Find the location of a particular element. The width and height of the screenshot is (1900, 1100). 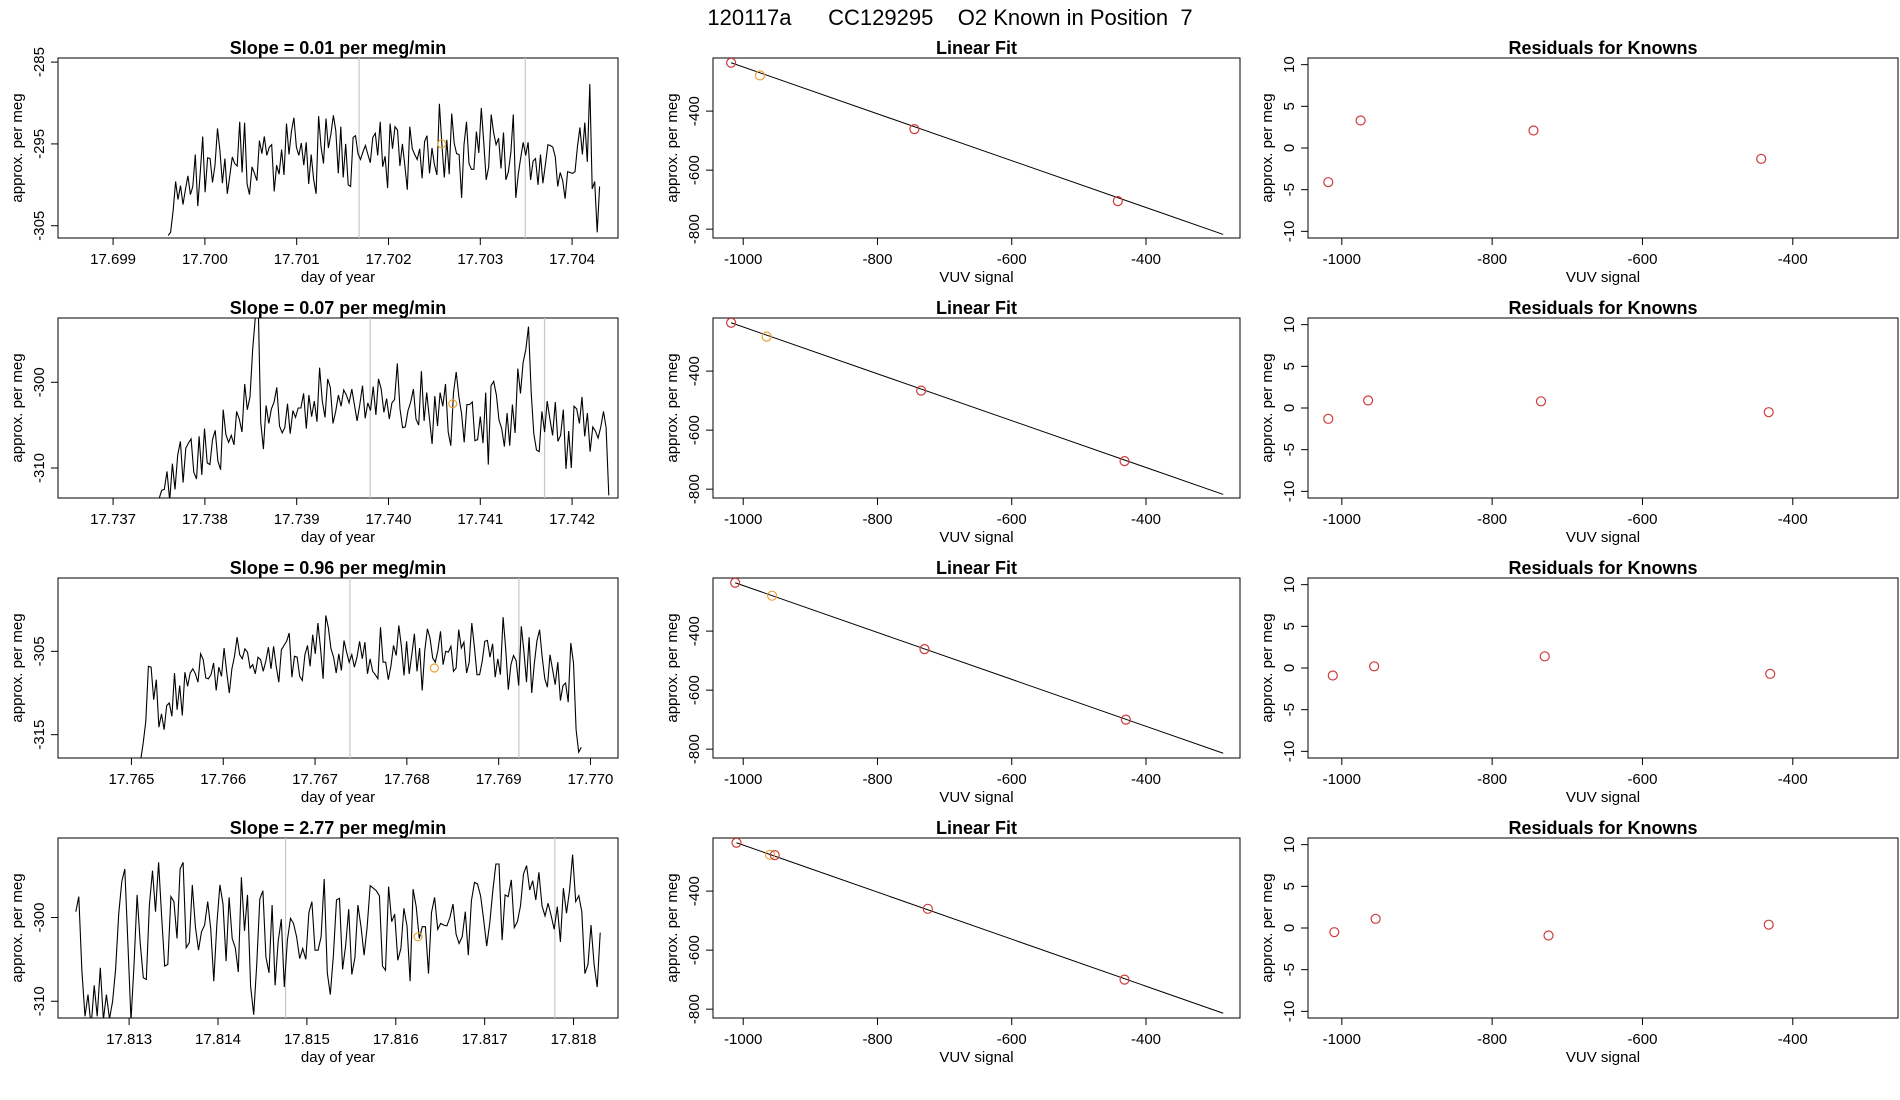

x-tick-label: 17.813 is located at coordinates (129, 1039).